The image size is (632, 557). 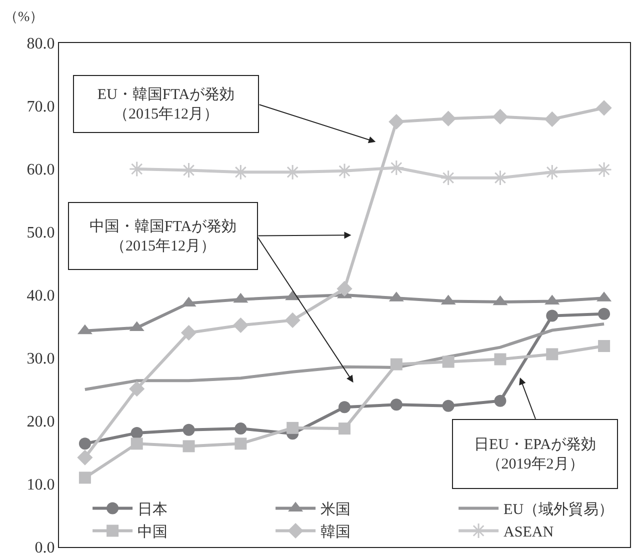 I want to click on y-tick-label: 40.0, so click(x=40, y=296).